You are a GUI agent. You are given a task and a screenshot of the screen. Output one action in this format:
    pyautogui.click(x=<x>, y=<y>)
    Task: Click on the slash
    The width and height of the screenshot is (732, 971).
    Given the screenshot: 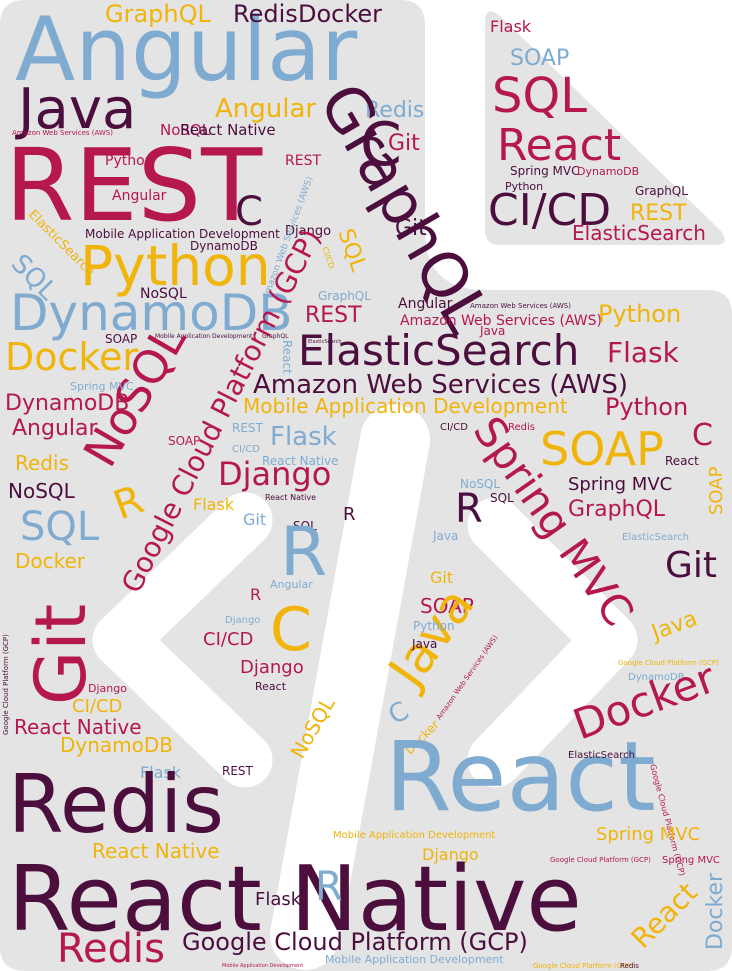 What is the action you would take?
    pyautogui.click(x=350, y=687)
    